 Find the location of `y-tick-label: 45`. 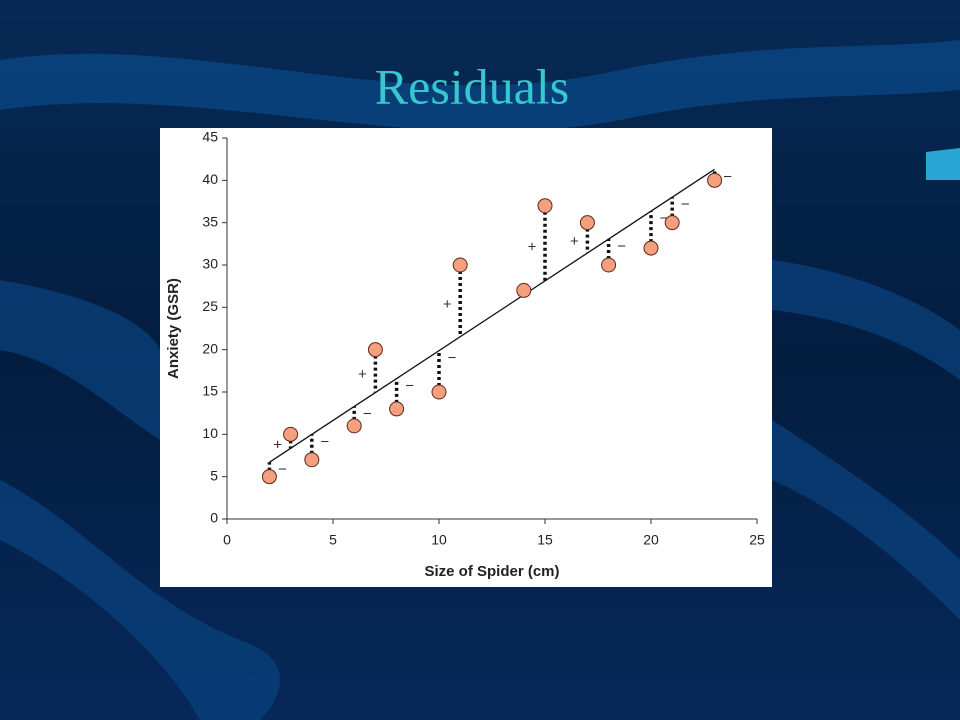

y-tick-label: 45 is located at coordinates (210, 137).